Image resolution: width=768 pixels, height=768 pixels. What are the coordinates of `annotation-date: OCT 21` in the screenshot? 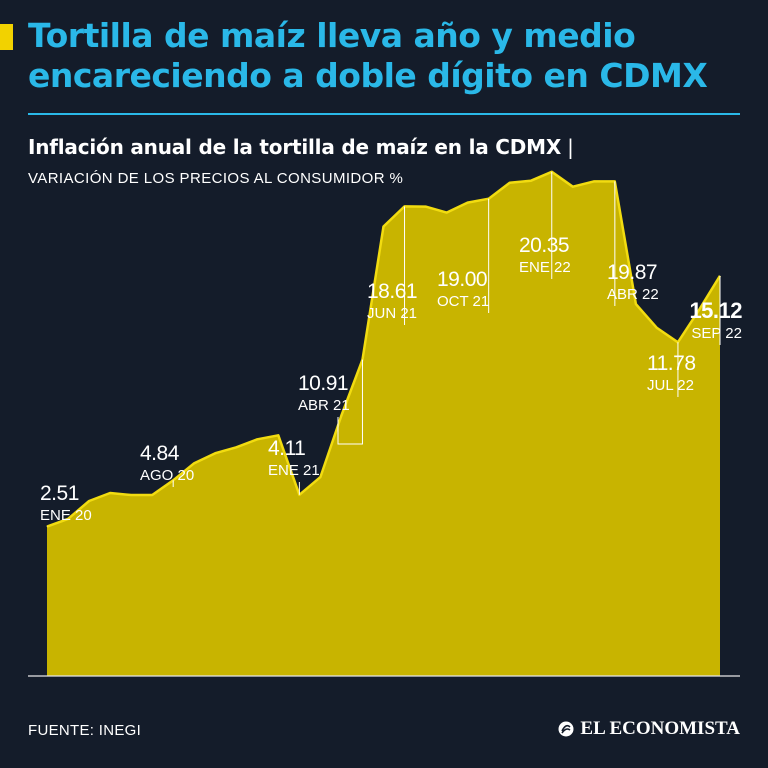 It's located at (463, 301).